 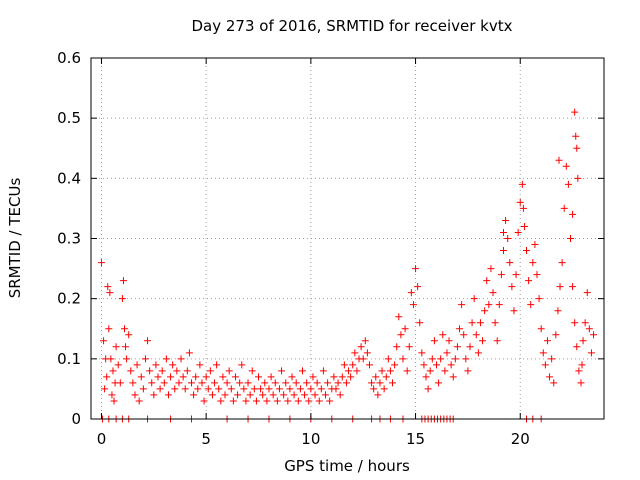 What do you see at coordinates (310, 439) in the screenshot?
I see `x-tick-label: 10` at bounding box center [310, 439].